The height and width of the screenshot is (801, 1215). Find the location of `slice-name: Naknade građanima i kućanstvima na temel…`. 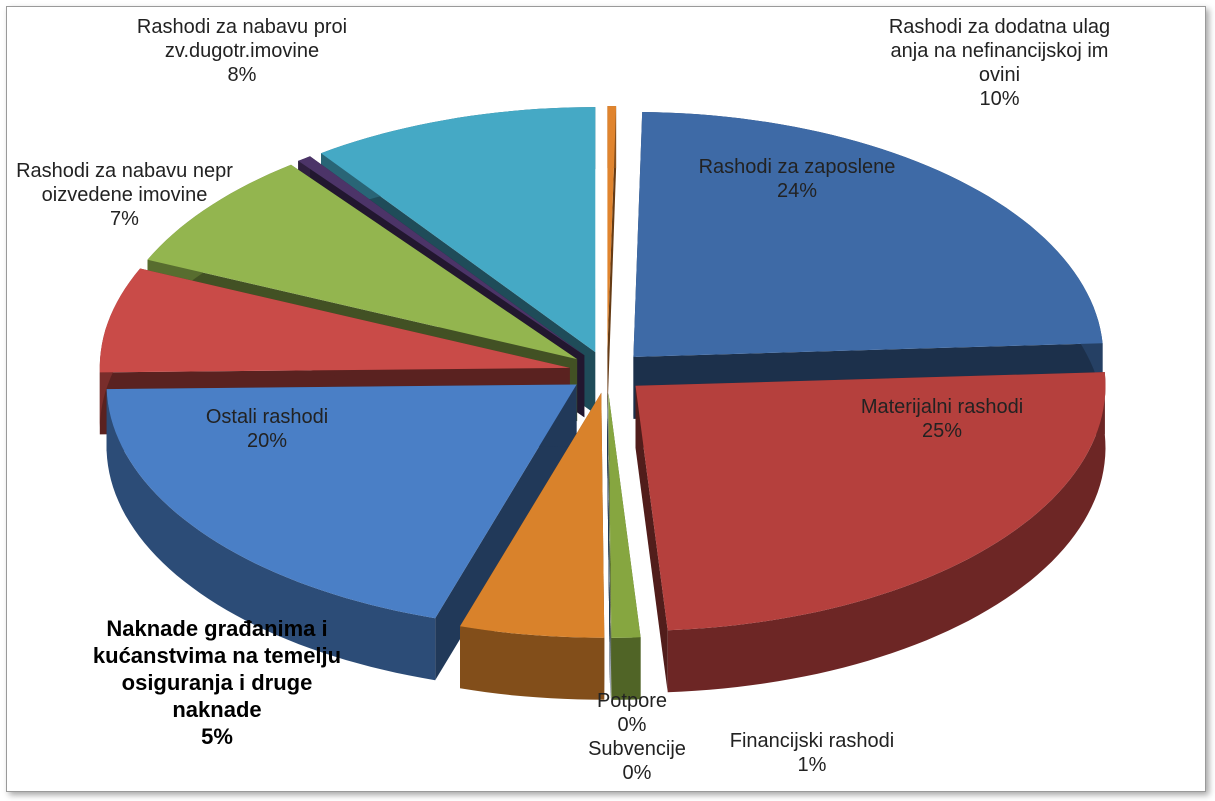

slice-name: Naknade građanima i kućanstvima na temel… is located at coordinates (217, 669).